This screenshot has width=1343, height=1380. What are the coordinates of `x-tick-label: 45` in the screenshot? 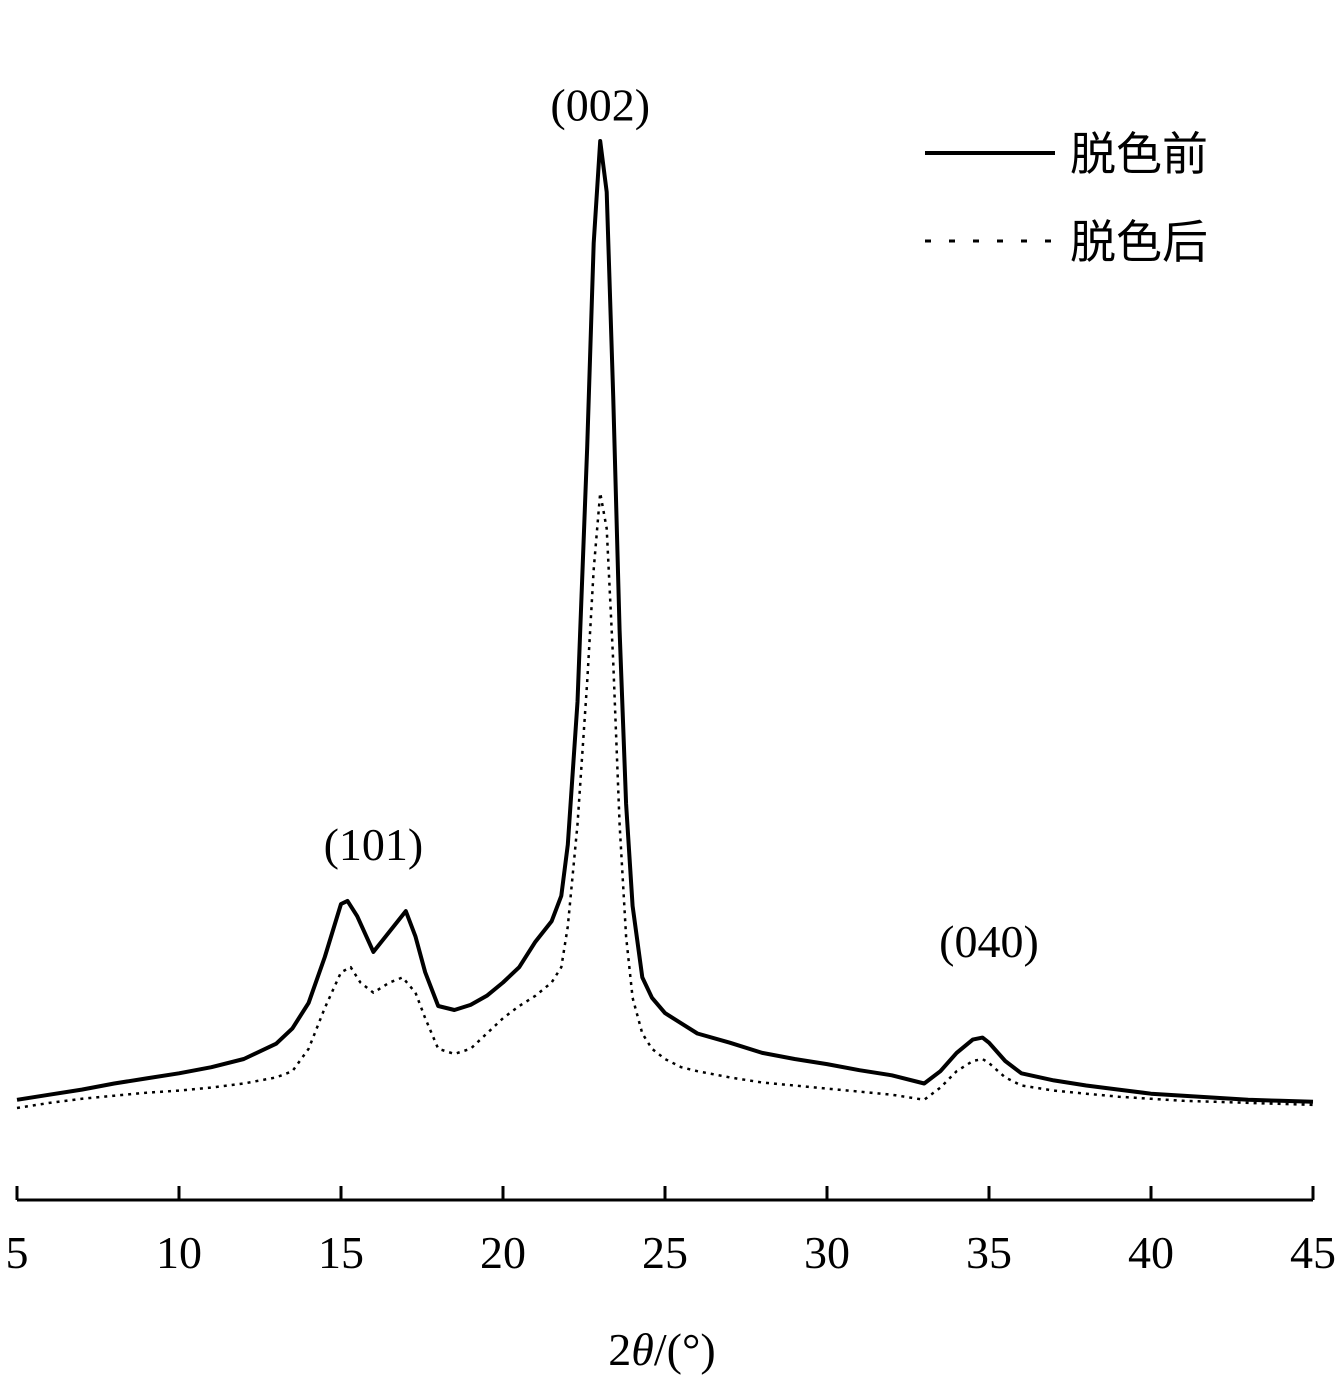 It's located at (1313, 1252).